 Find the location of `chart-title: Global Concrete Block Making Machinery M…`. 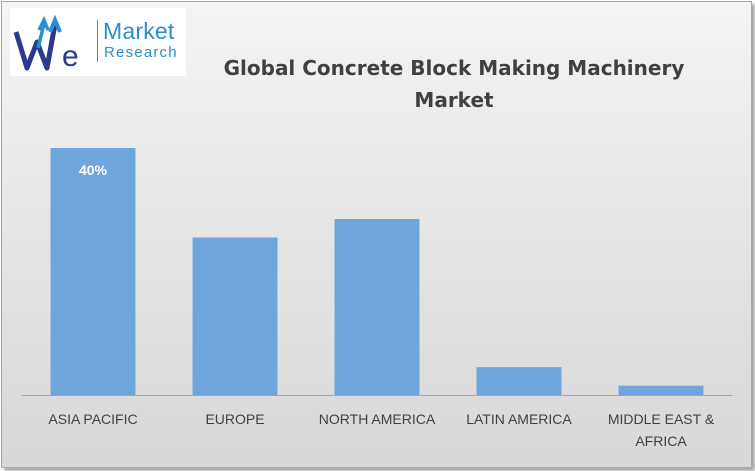

chart-title: Global Concrete Block Making Machinery M… is located at coordinates (454, 84).